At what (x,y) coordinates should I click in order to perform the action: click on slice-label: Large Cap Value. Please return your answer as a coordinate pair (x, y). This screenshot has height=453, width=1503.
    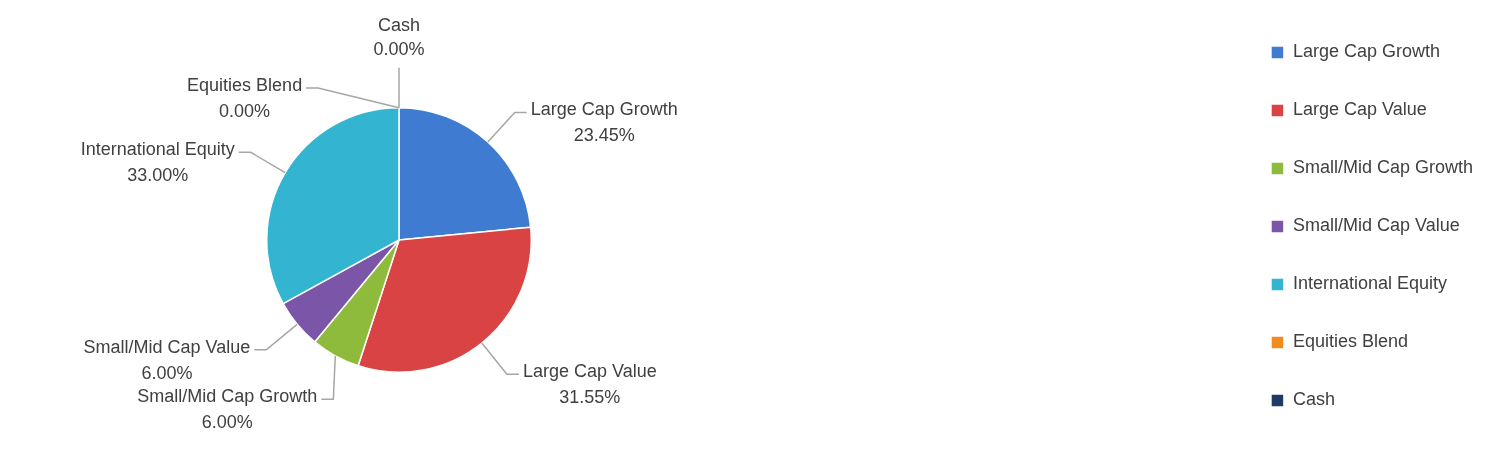
    Looking at the image, I should click on (589, 371).